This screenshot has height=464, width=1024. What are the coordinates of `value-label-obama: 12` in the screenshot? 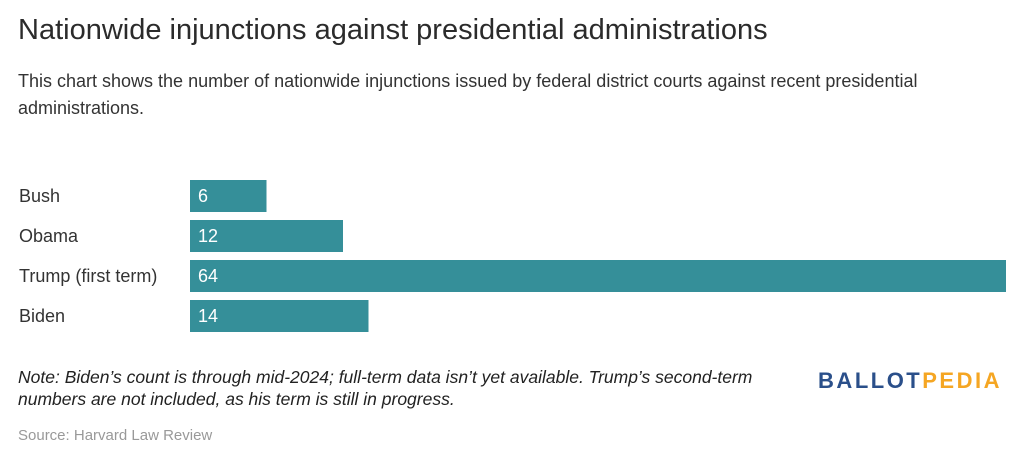 It's located at (208, 236).